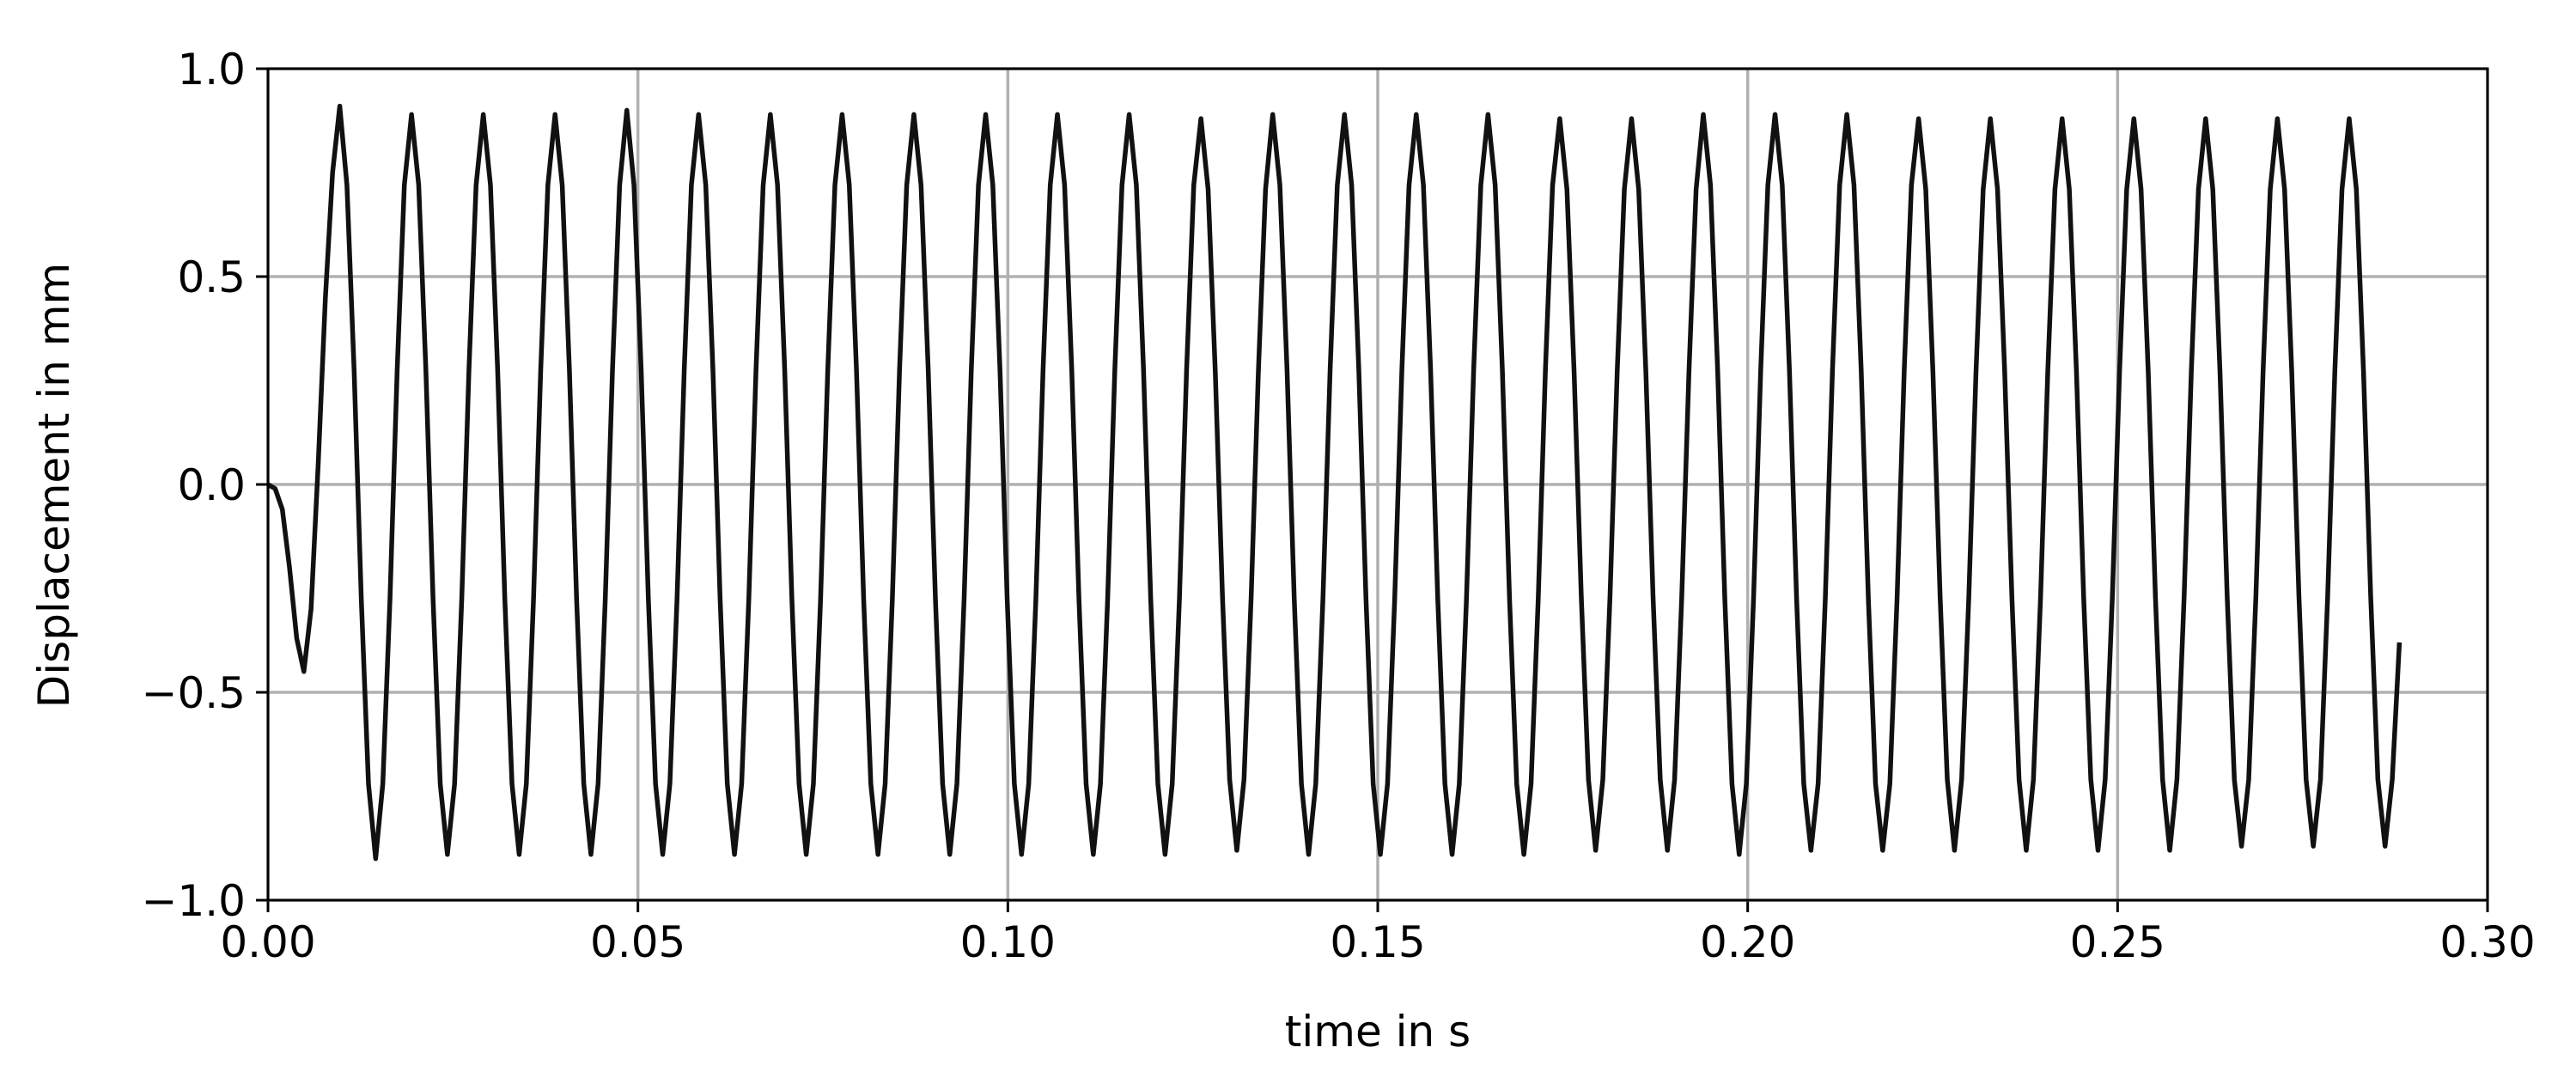 The height and width of the screenshot is (1078, 2576). Describe the element at coordinates (1377, 942) in the screenshot. I see `x-tick-label: 0.15` at that location.